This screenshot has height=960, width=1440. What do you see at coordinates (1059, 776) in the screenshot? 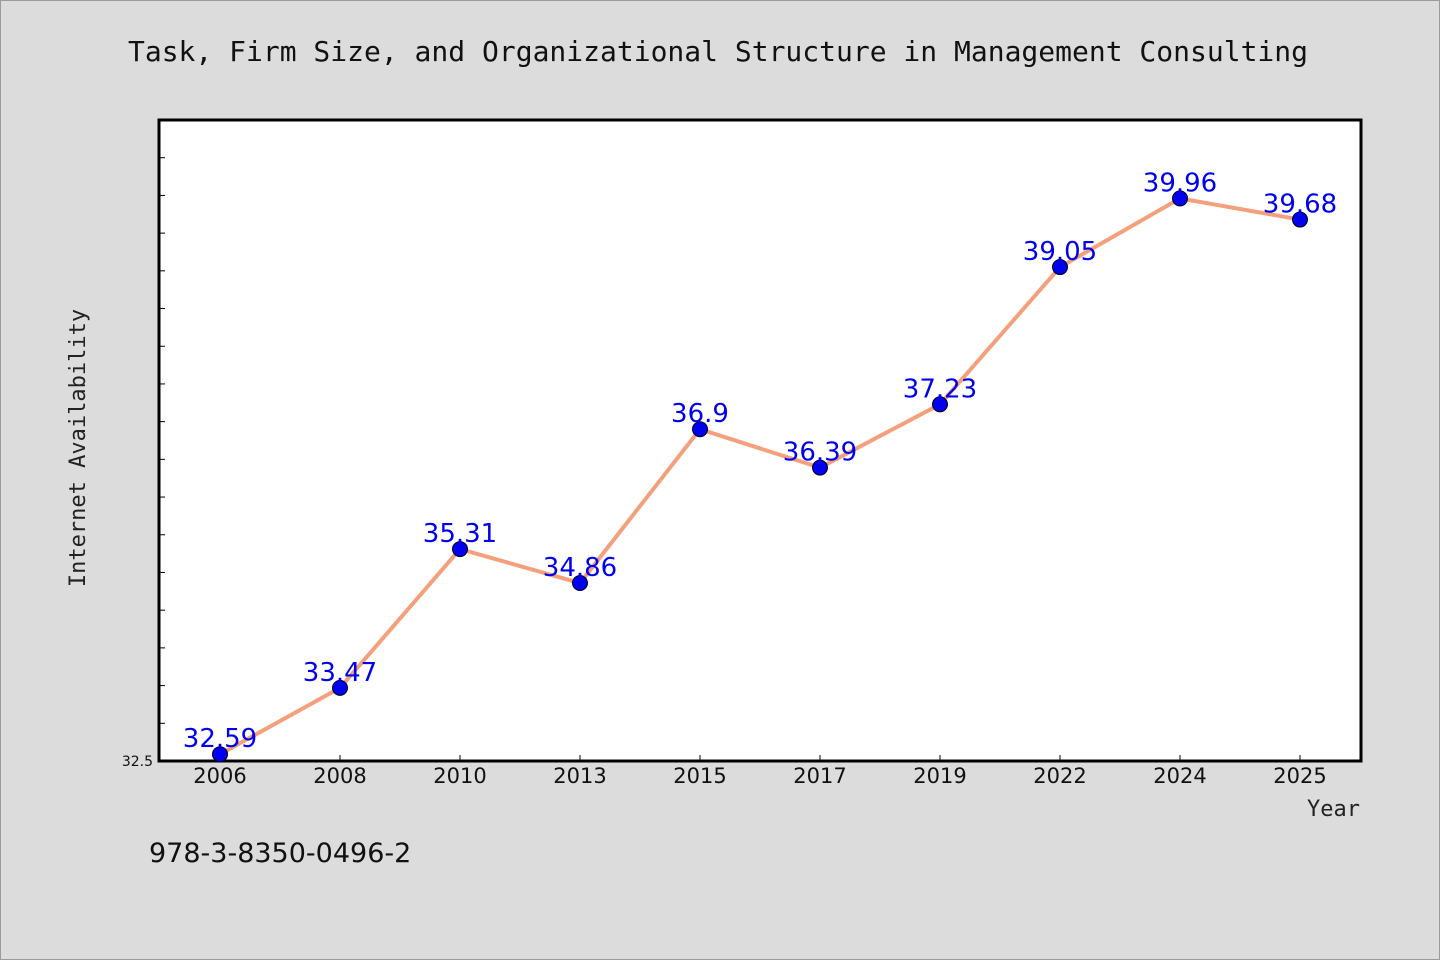
I see `x-tick-label: 2022` at bounding box center [1059, 776].